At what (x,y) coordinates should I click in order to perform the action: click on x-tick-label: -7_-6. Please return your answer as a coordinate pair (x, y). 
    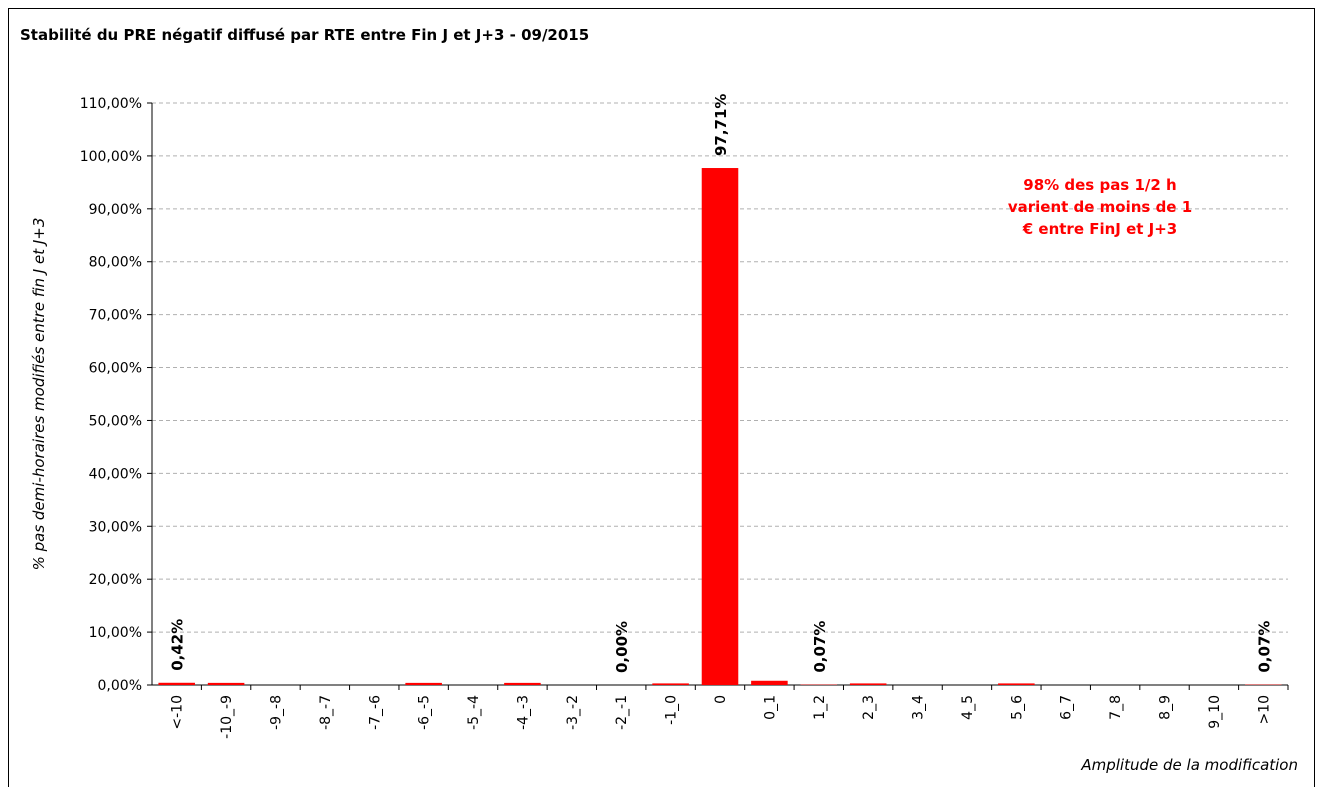
    Looking at the image, I should click on (375, 712).